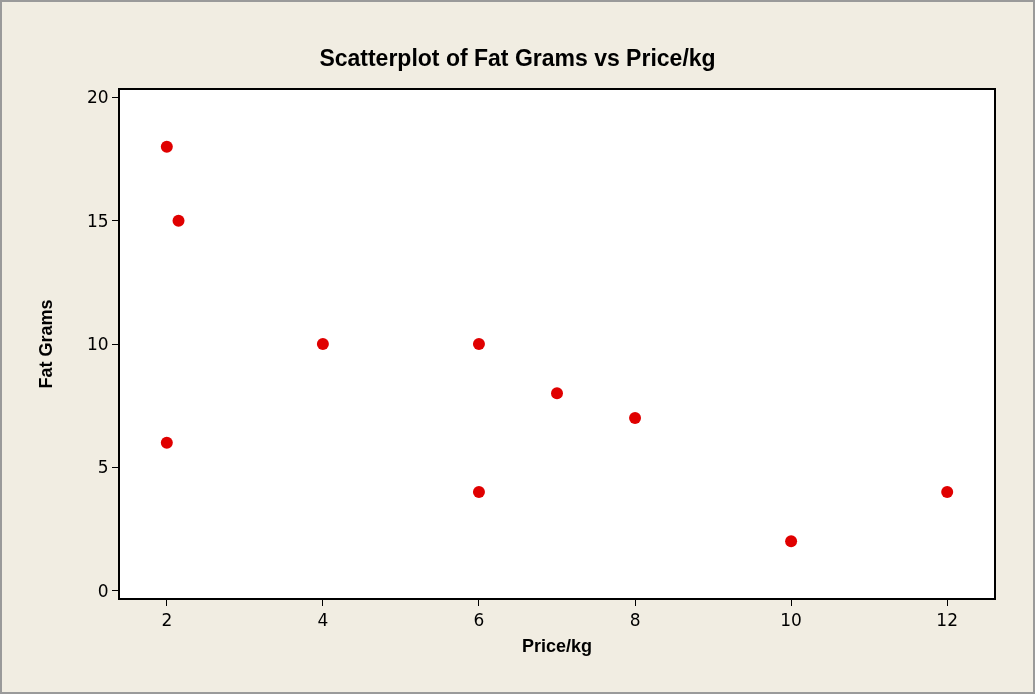 The height and width of the screenshot is (694, 1035). What do you see at coordinates (517, 58) in the screenshot?
I see `chart-title: Scatterplot of Fat Grams vs Price/kg` at bounding box center [517, 58].